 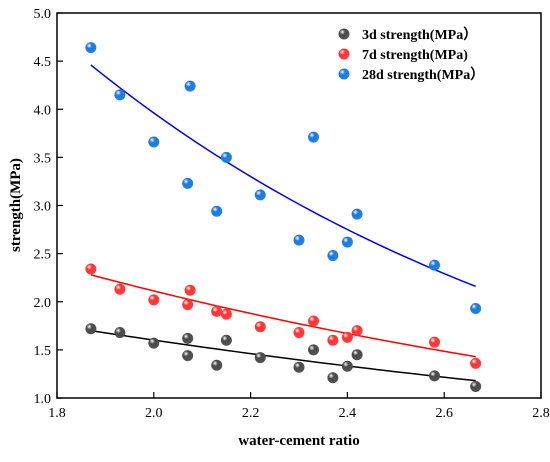 What do you see at coordinates (43, 351) in the screenshot?
I see `y-tick-label: 1.5` at bounding box center [43, 351].